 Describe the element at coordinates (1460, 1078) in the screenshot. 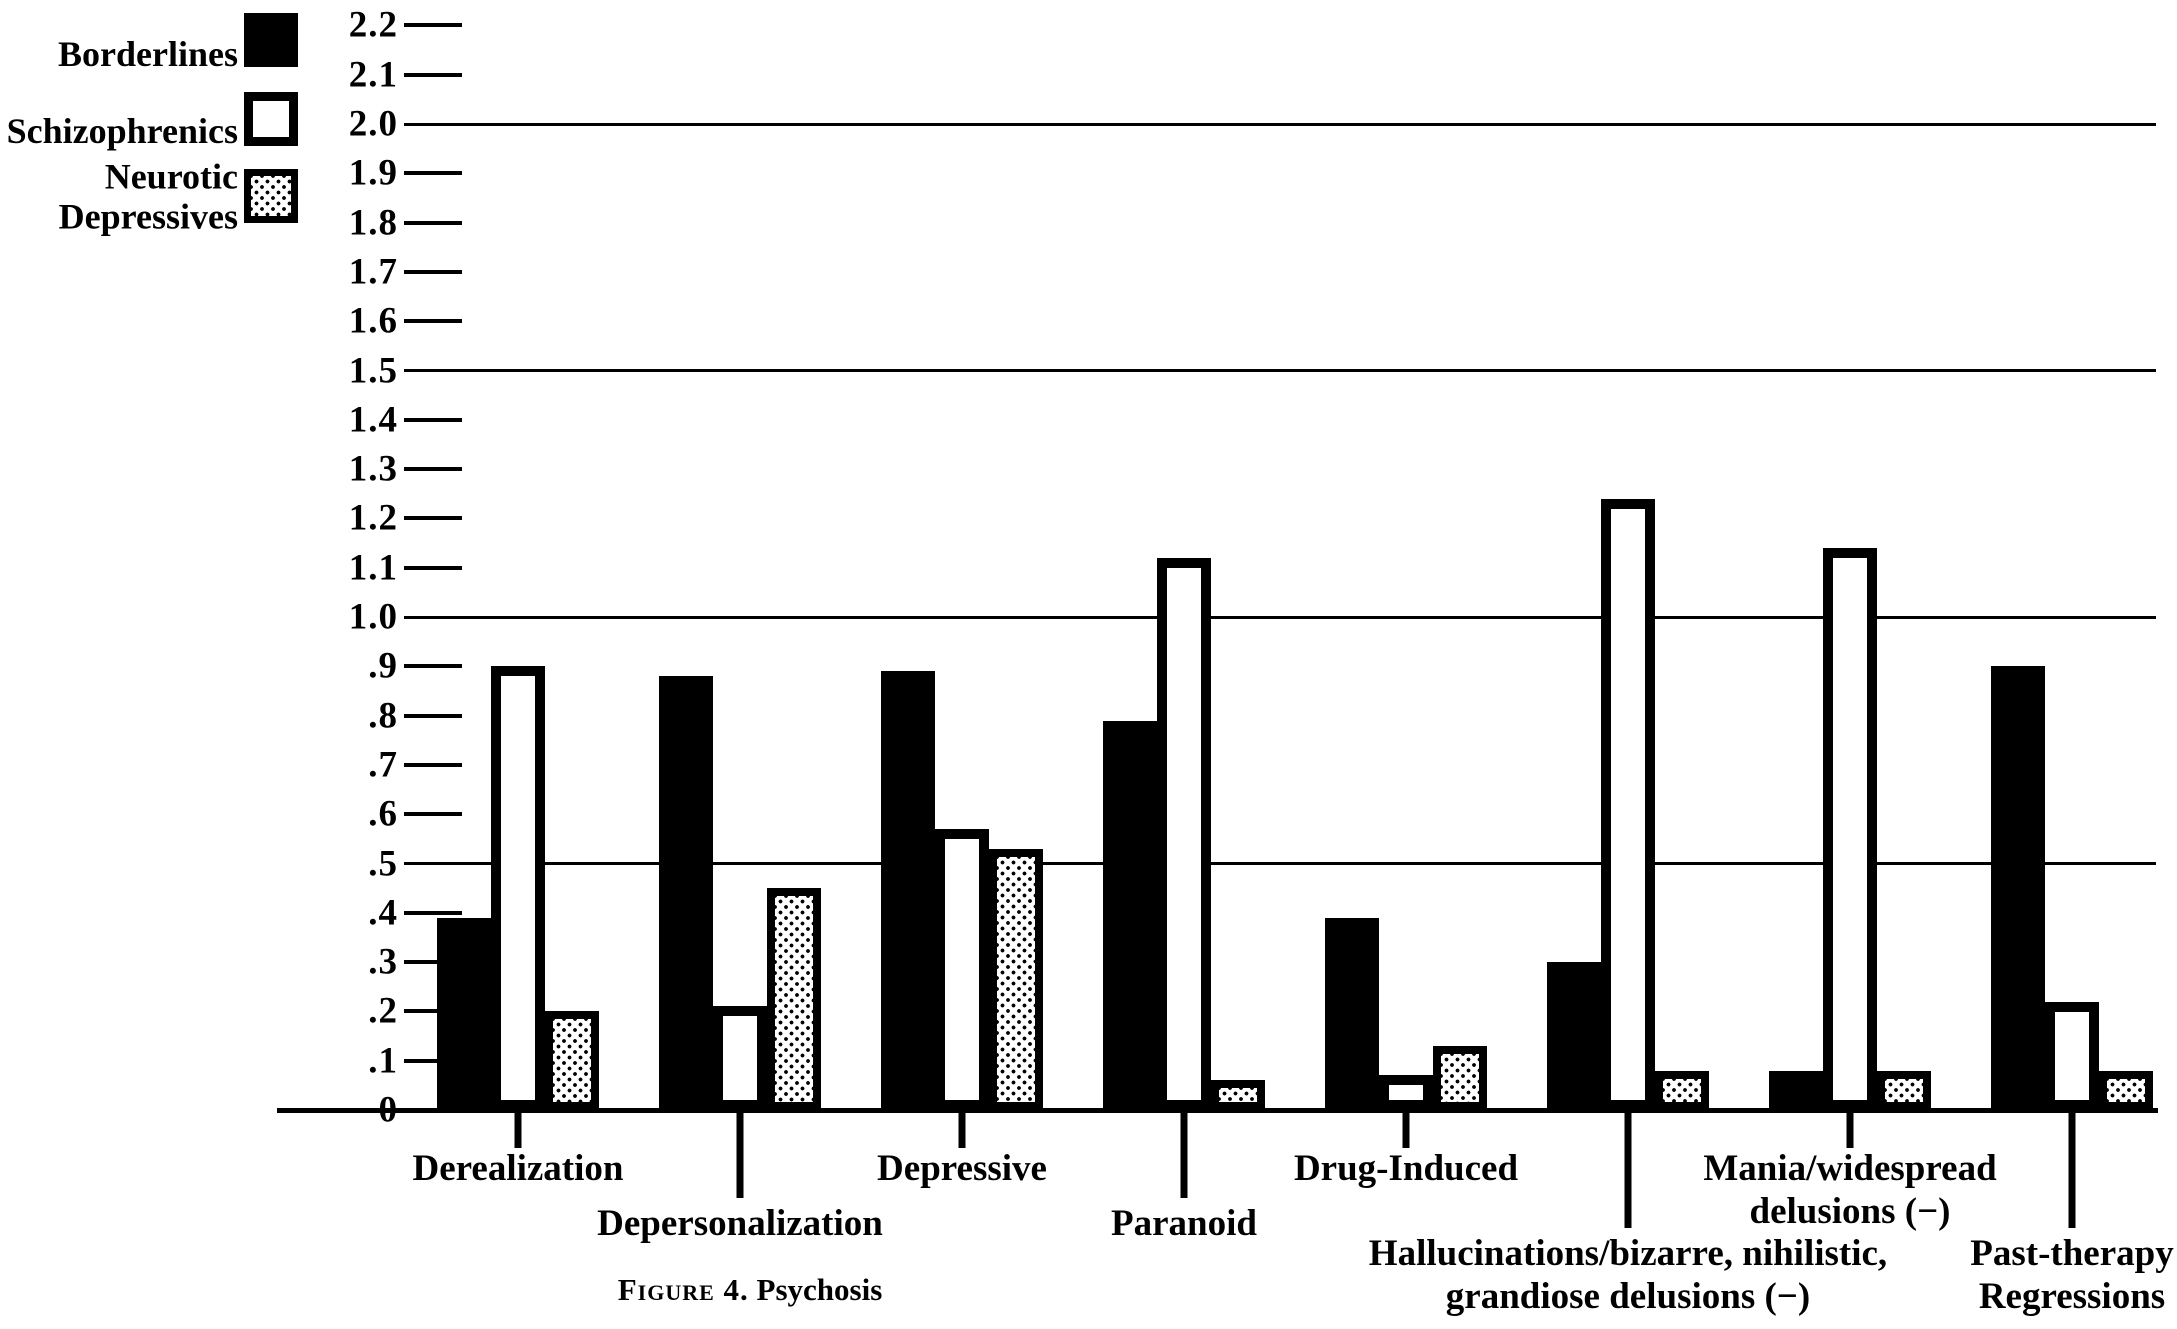

I see `bar-neurotic-depressives-drug-induced` at that location.